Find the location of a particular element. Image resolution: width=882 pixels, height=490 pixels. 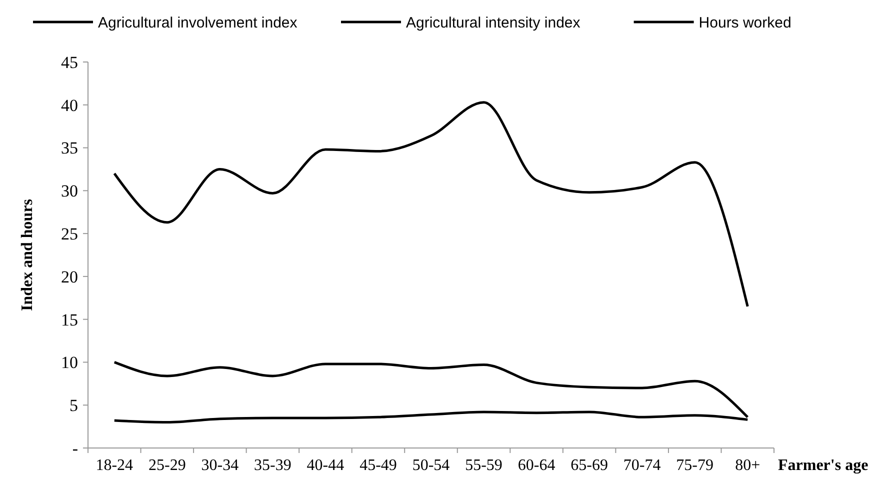

y-axis-title: Index and hours is located at coordinates (27, 255).